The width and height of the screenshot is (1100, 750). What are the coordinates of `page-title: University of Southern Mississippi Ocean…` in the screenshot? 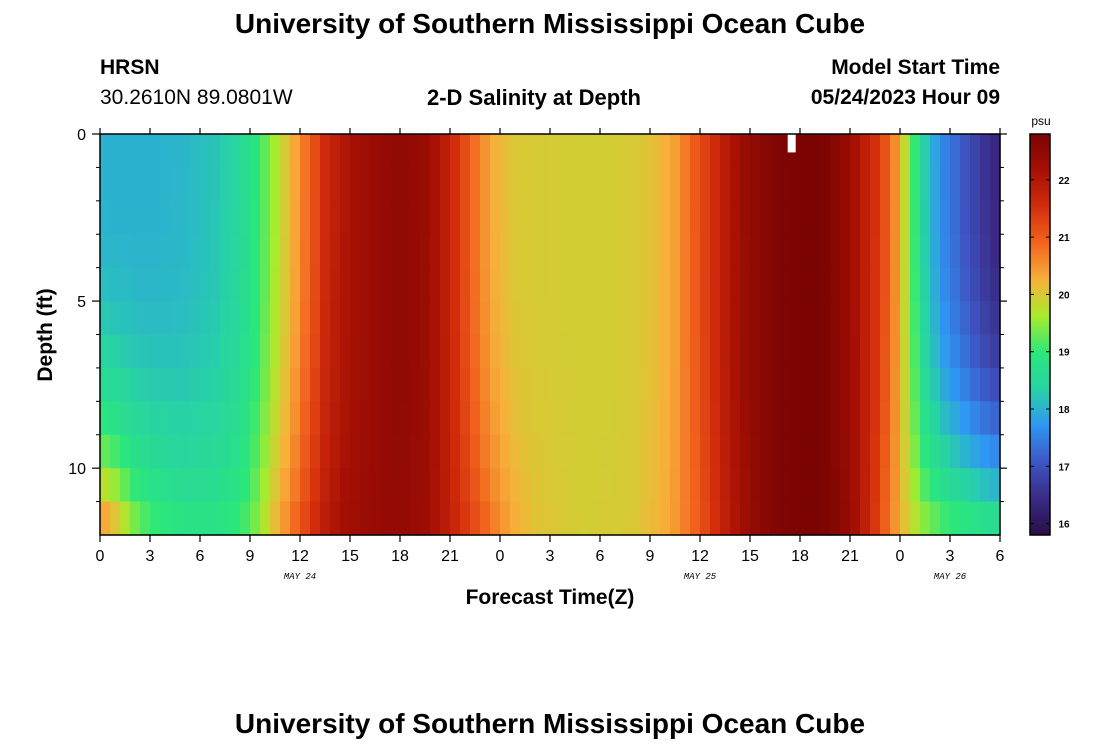 It's located at (550, 23).